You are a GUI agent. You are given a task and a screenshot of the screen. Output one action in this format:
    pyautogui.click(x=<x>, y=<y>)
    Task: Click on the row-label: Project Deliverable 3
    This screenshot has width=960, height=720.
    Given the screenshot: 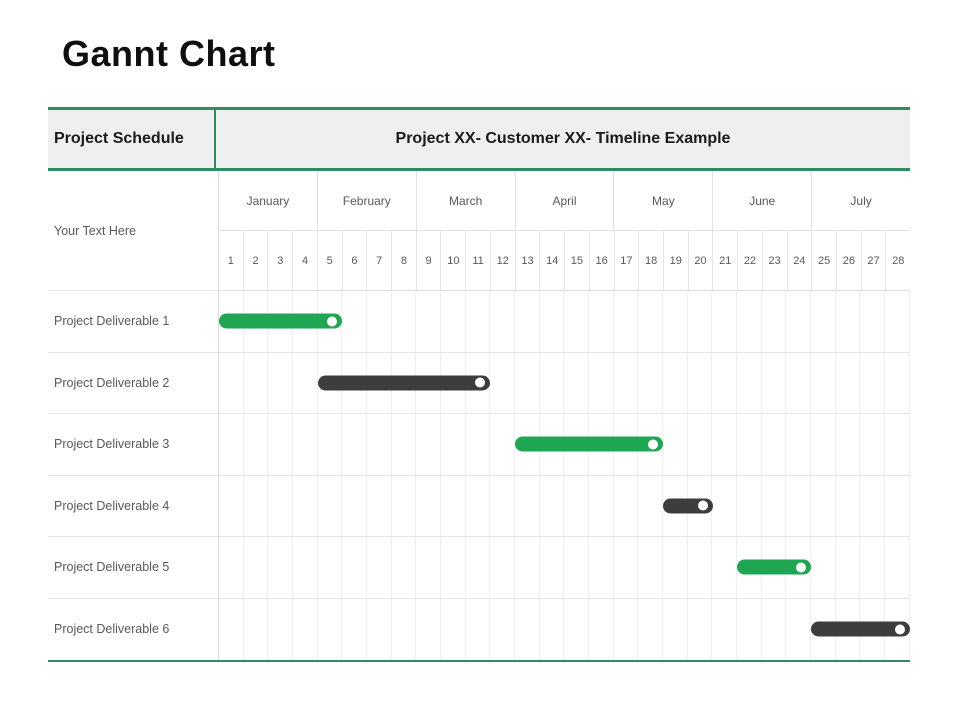 What is the action you would take?
    pyautogui.click(x=133, y=445)
    